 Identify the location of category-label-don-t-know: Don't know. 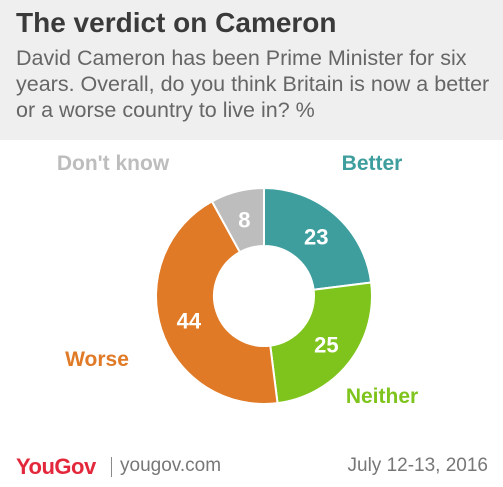
(113, 163).